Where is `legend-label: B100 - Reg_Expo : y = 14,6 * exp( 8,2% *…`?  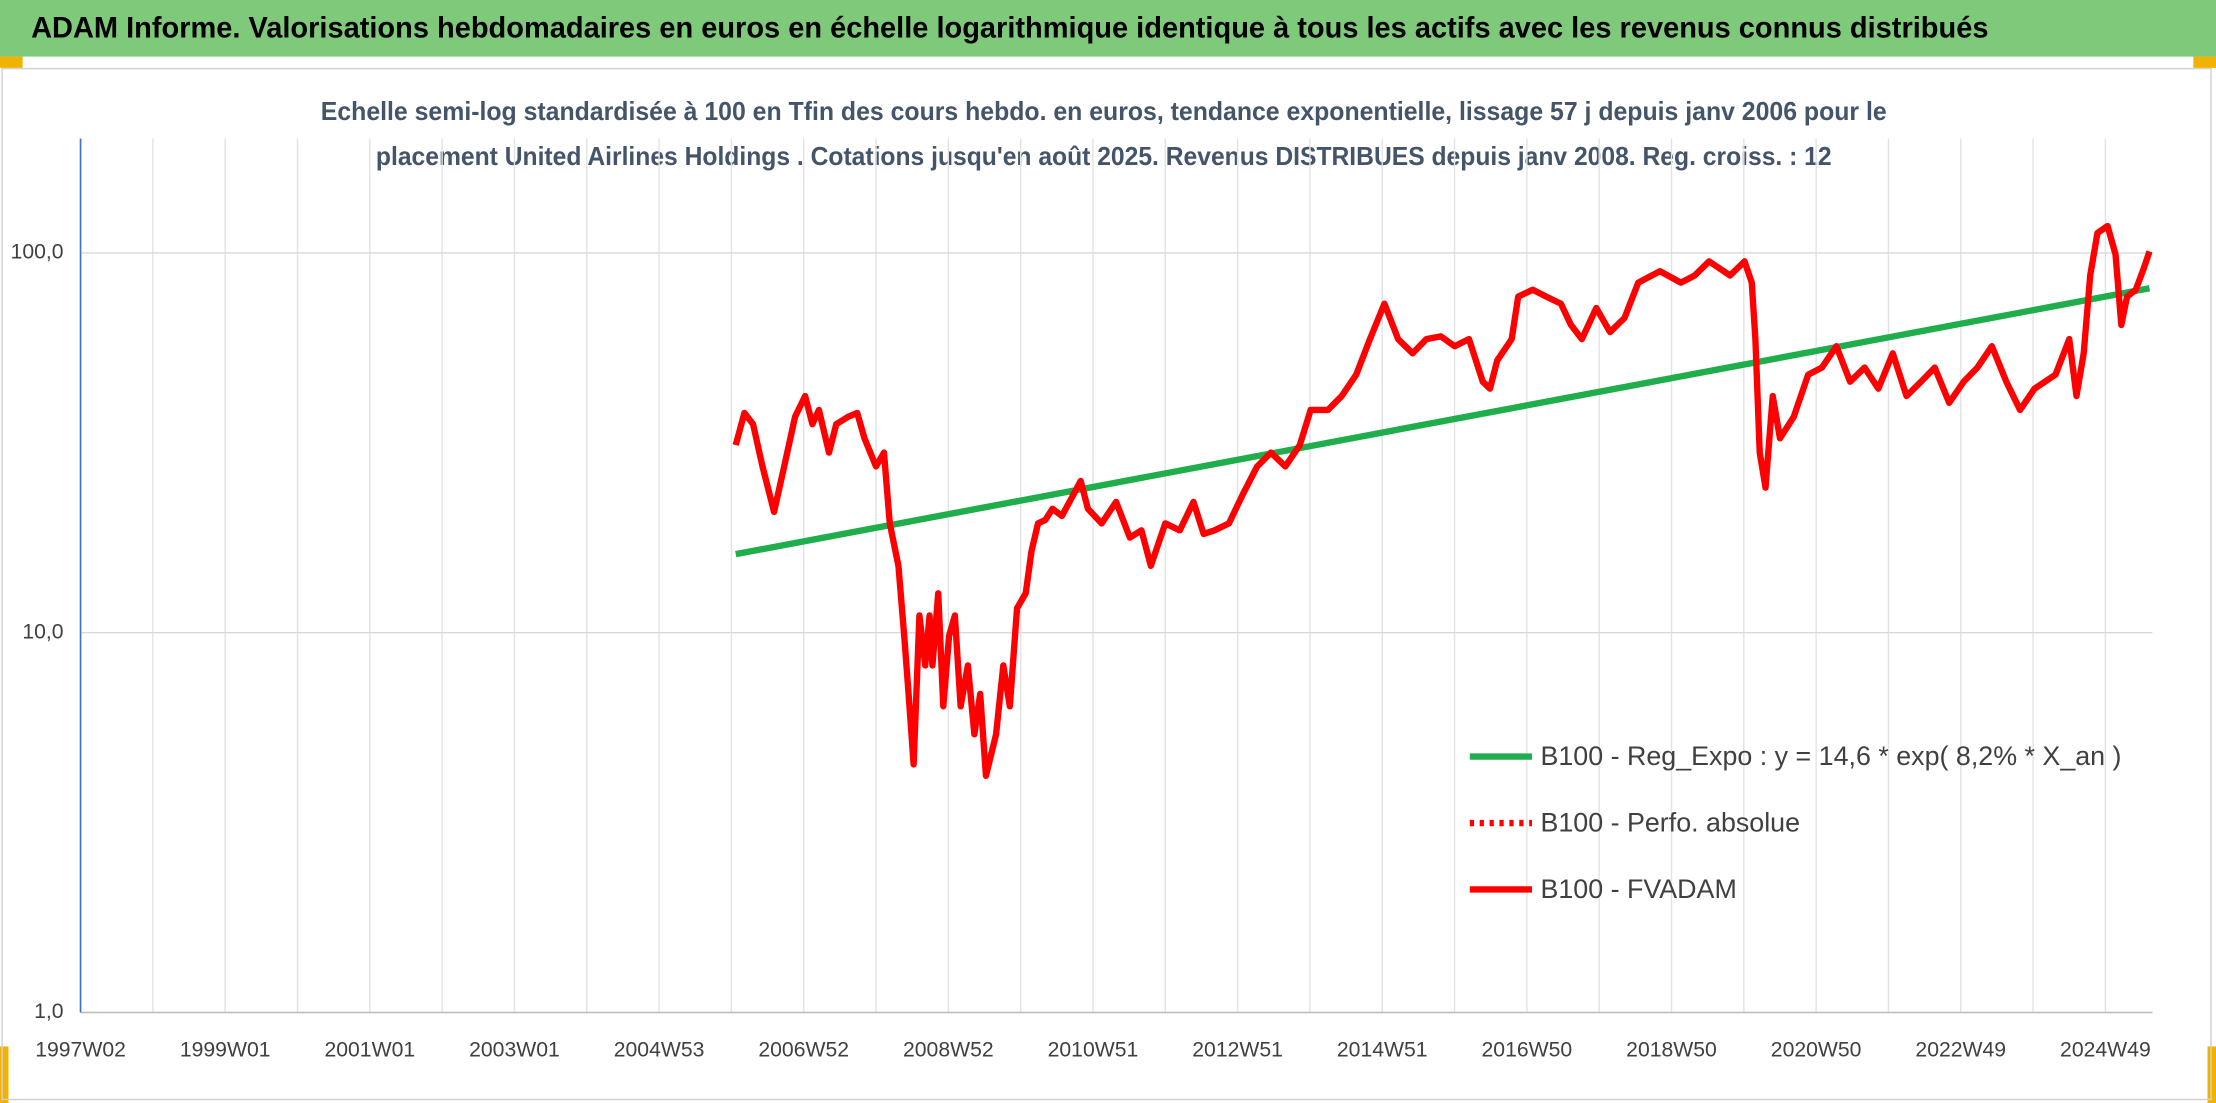 legend-label: B100 - Reg_Expo : y = 14,6 * exp( 8,2% *… is located at coordinates (1830, 756).